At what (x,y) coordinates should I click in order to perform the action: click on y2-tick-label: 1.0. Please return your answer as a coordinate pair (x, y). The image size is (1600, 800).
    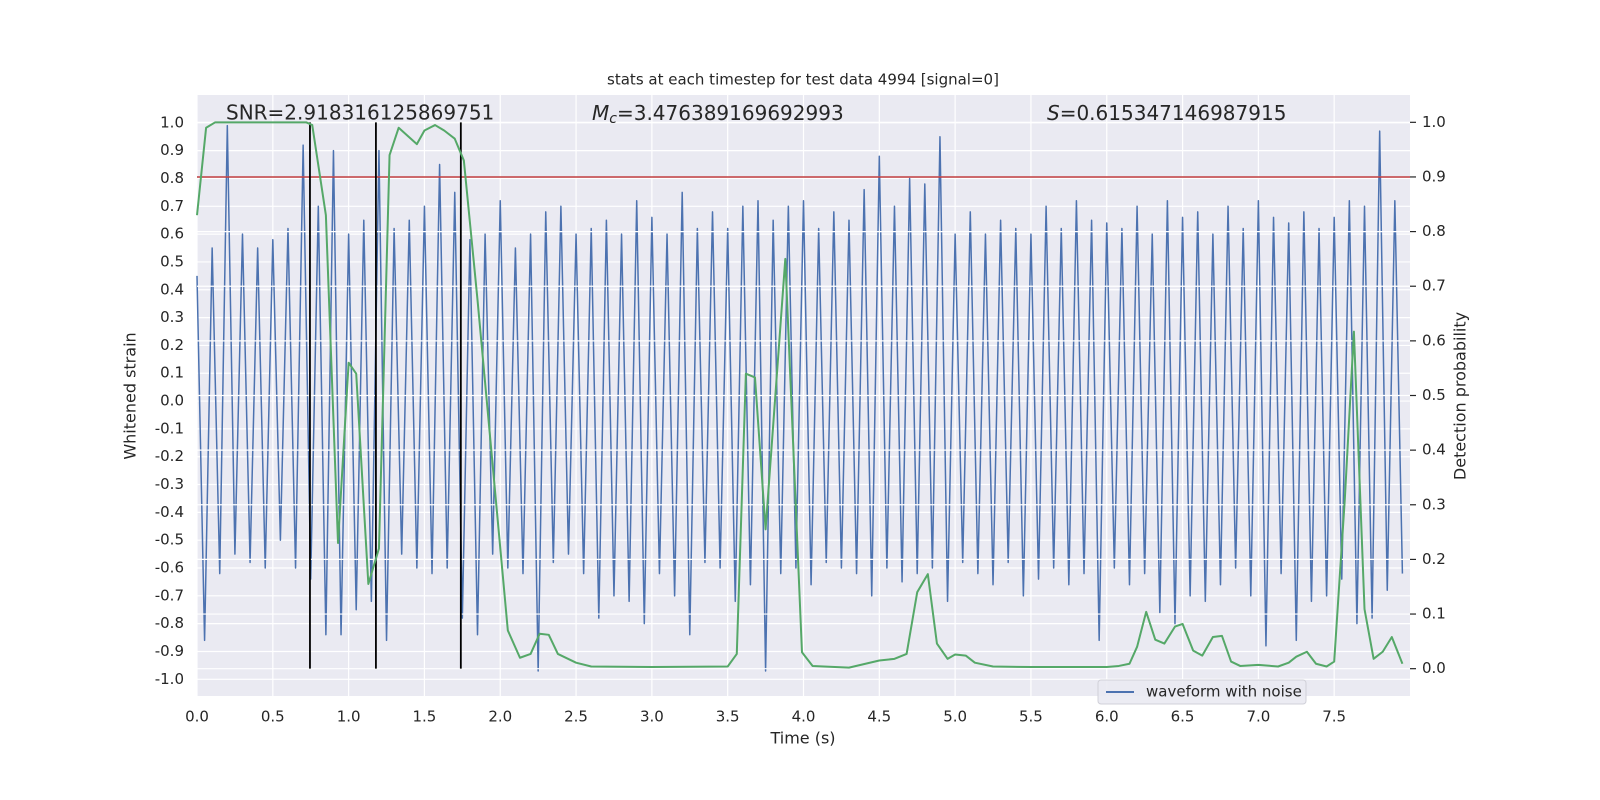
    Looking at the image, I should click on (1434, 122).